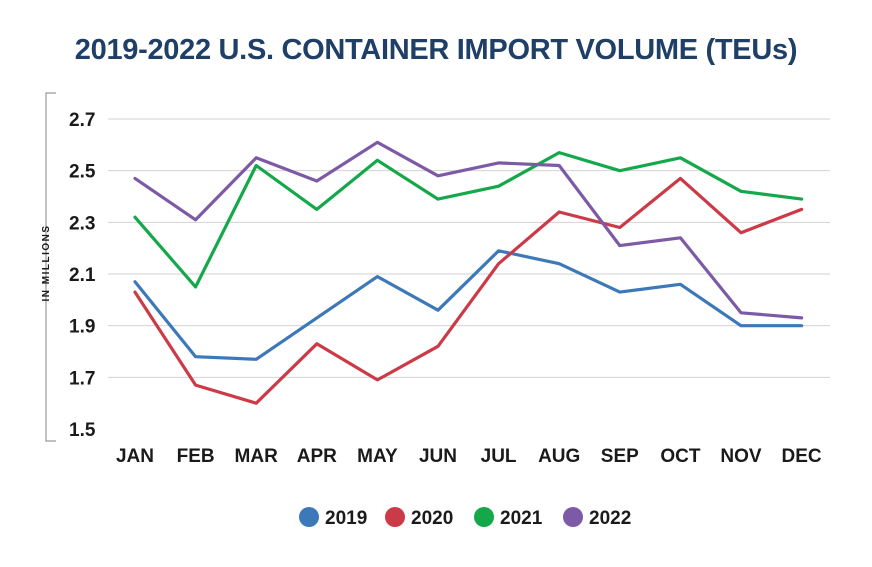 This screenshot has height=567, width=872. Describe the element at coordinates (82, 120) in the screenshot. I see `y-tick-label: 2.7` at that location.